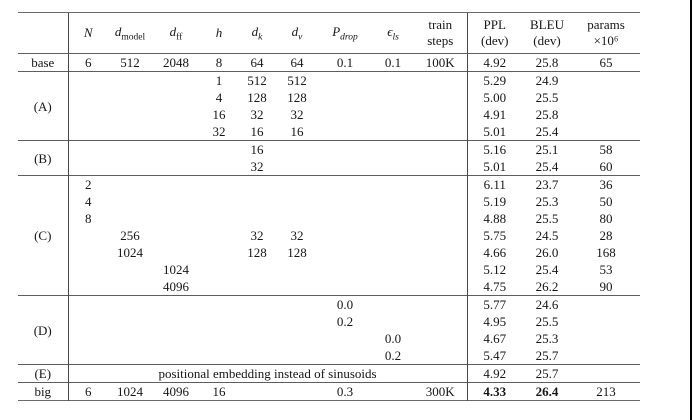  Describe the element at coordinates (494, 184) in the screenshot. I see `table-cell: 6.11` at that location.